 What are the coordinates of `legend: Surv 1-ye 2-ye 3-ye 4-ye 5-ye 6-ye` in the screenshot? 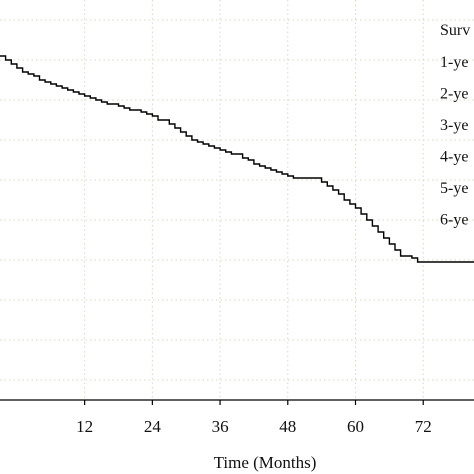 It's located at (455, 125).